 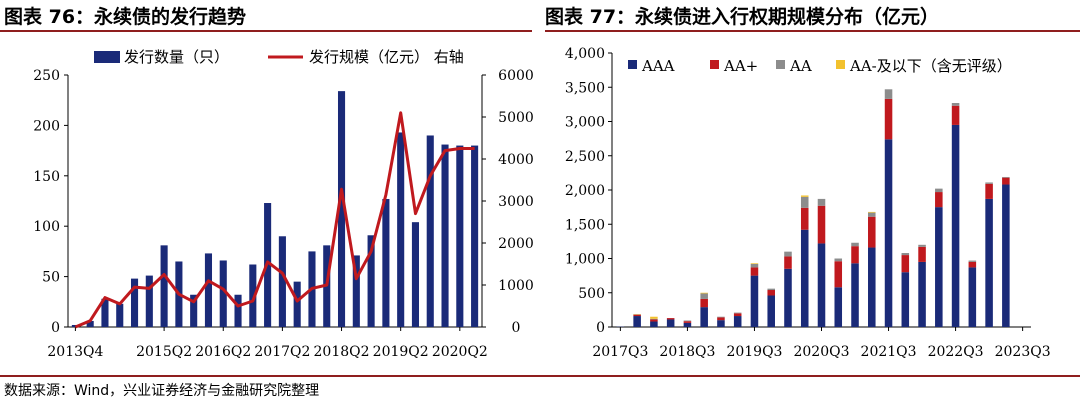 What do you see at coordinates (386, 57) in the screenshot?
I see `legend-label-size: 发行规模（亿元） 右轴` at bounding box center [386, 57].